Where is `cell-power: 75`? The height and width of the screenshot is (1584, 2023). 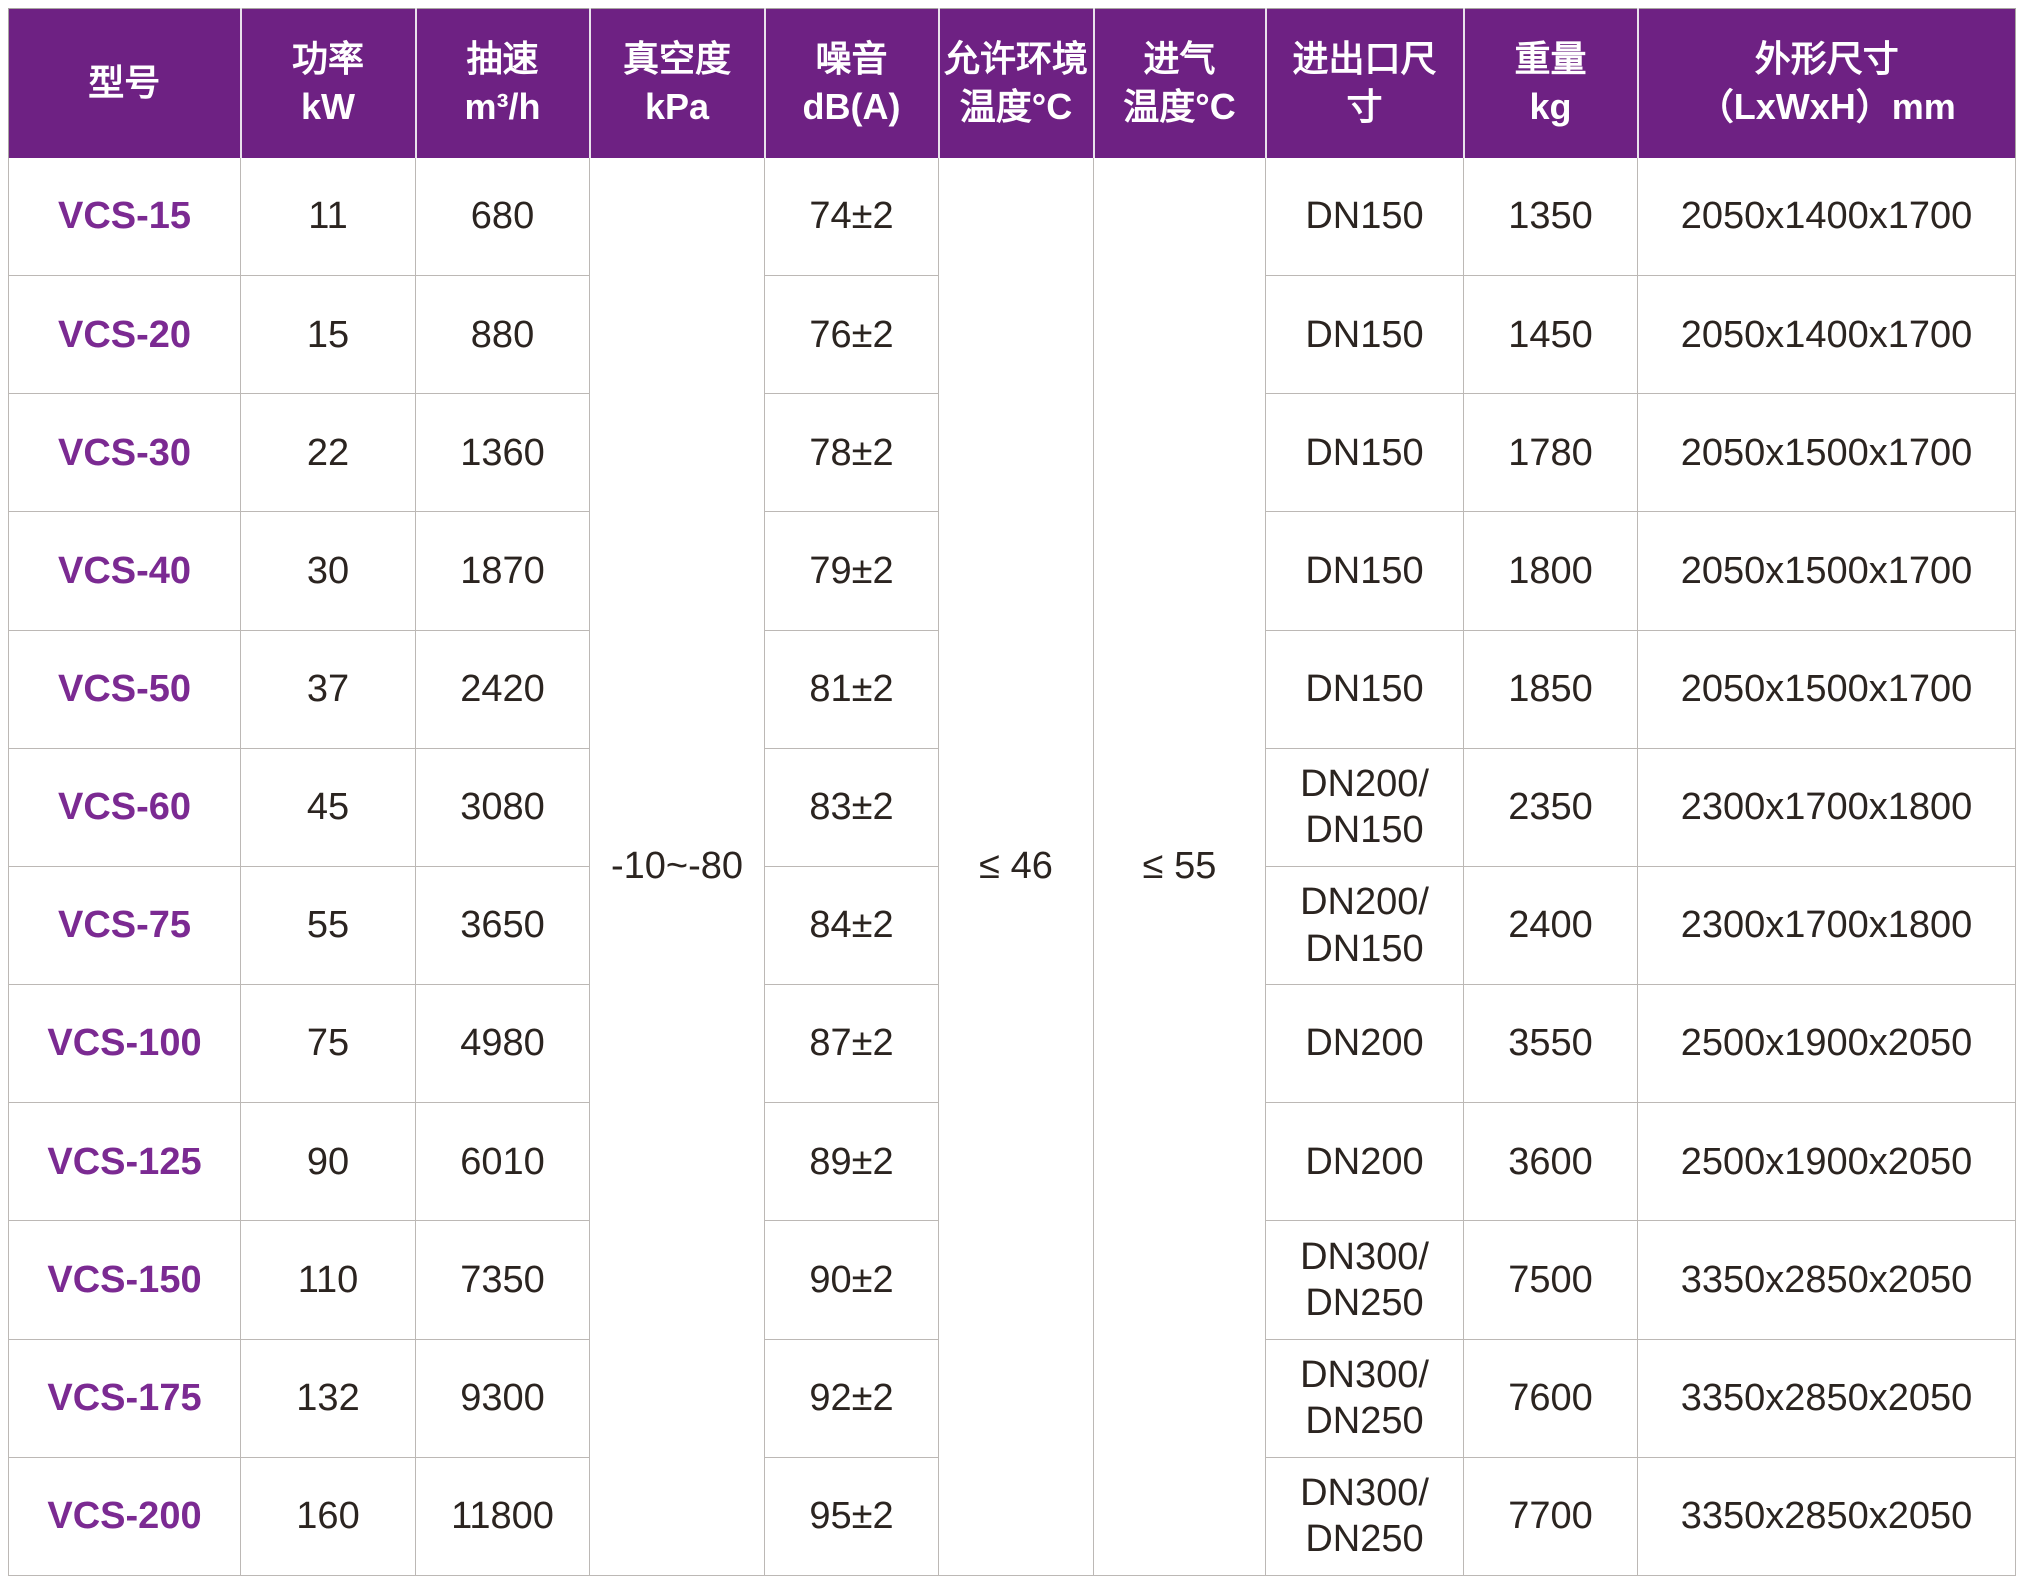
cell-power: 75 is located at coordinates (328, 1044).